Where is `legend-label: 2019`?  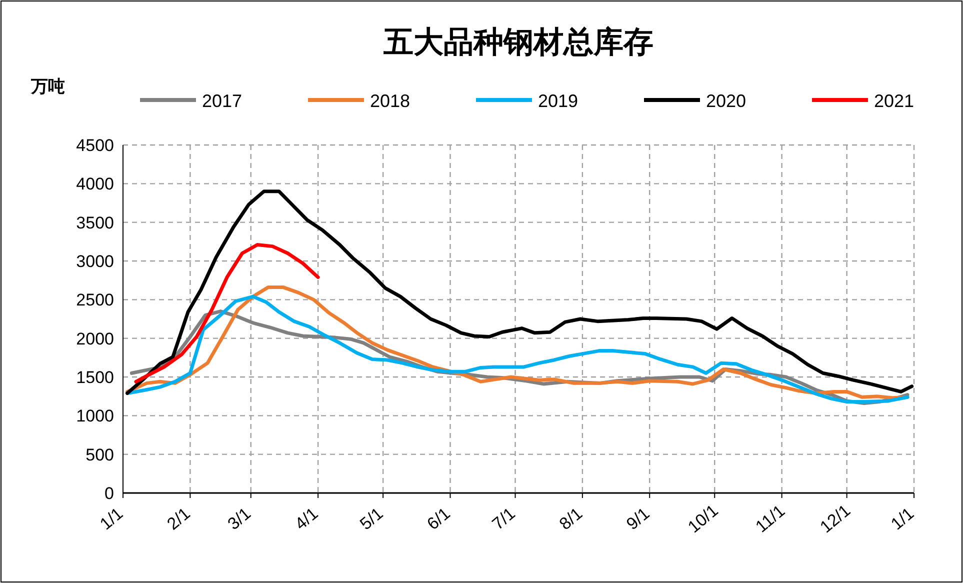
legend-label: 2019 is located at coordinates (558, 101).